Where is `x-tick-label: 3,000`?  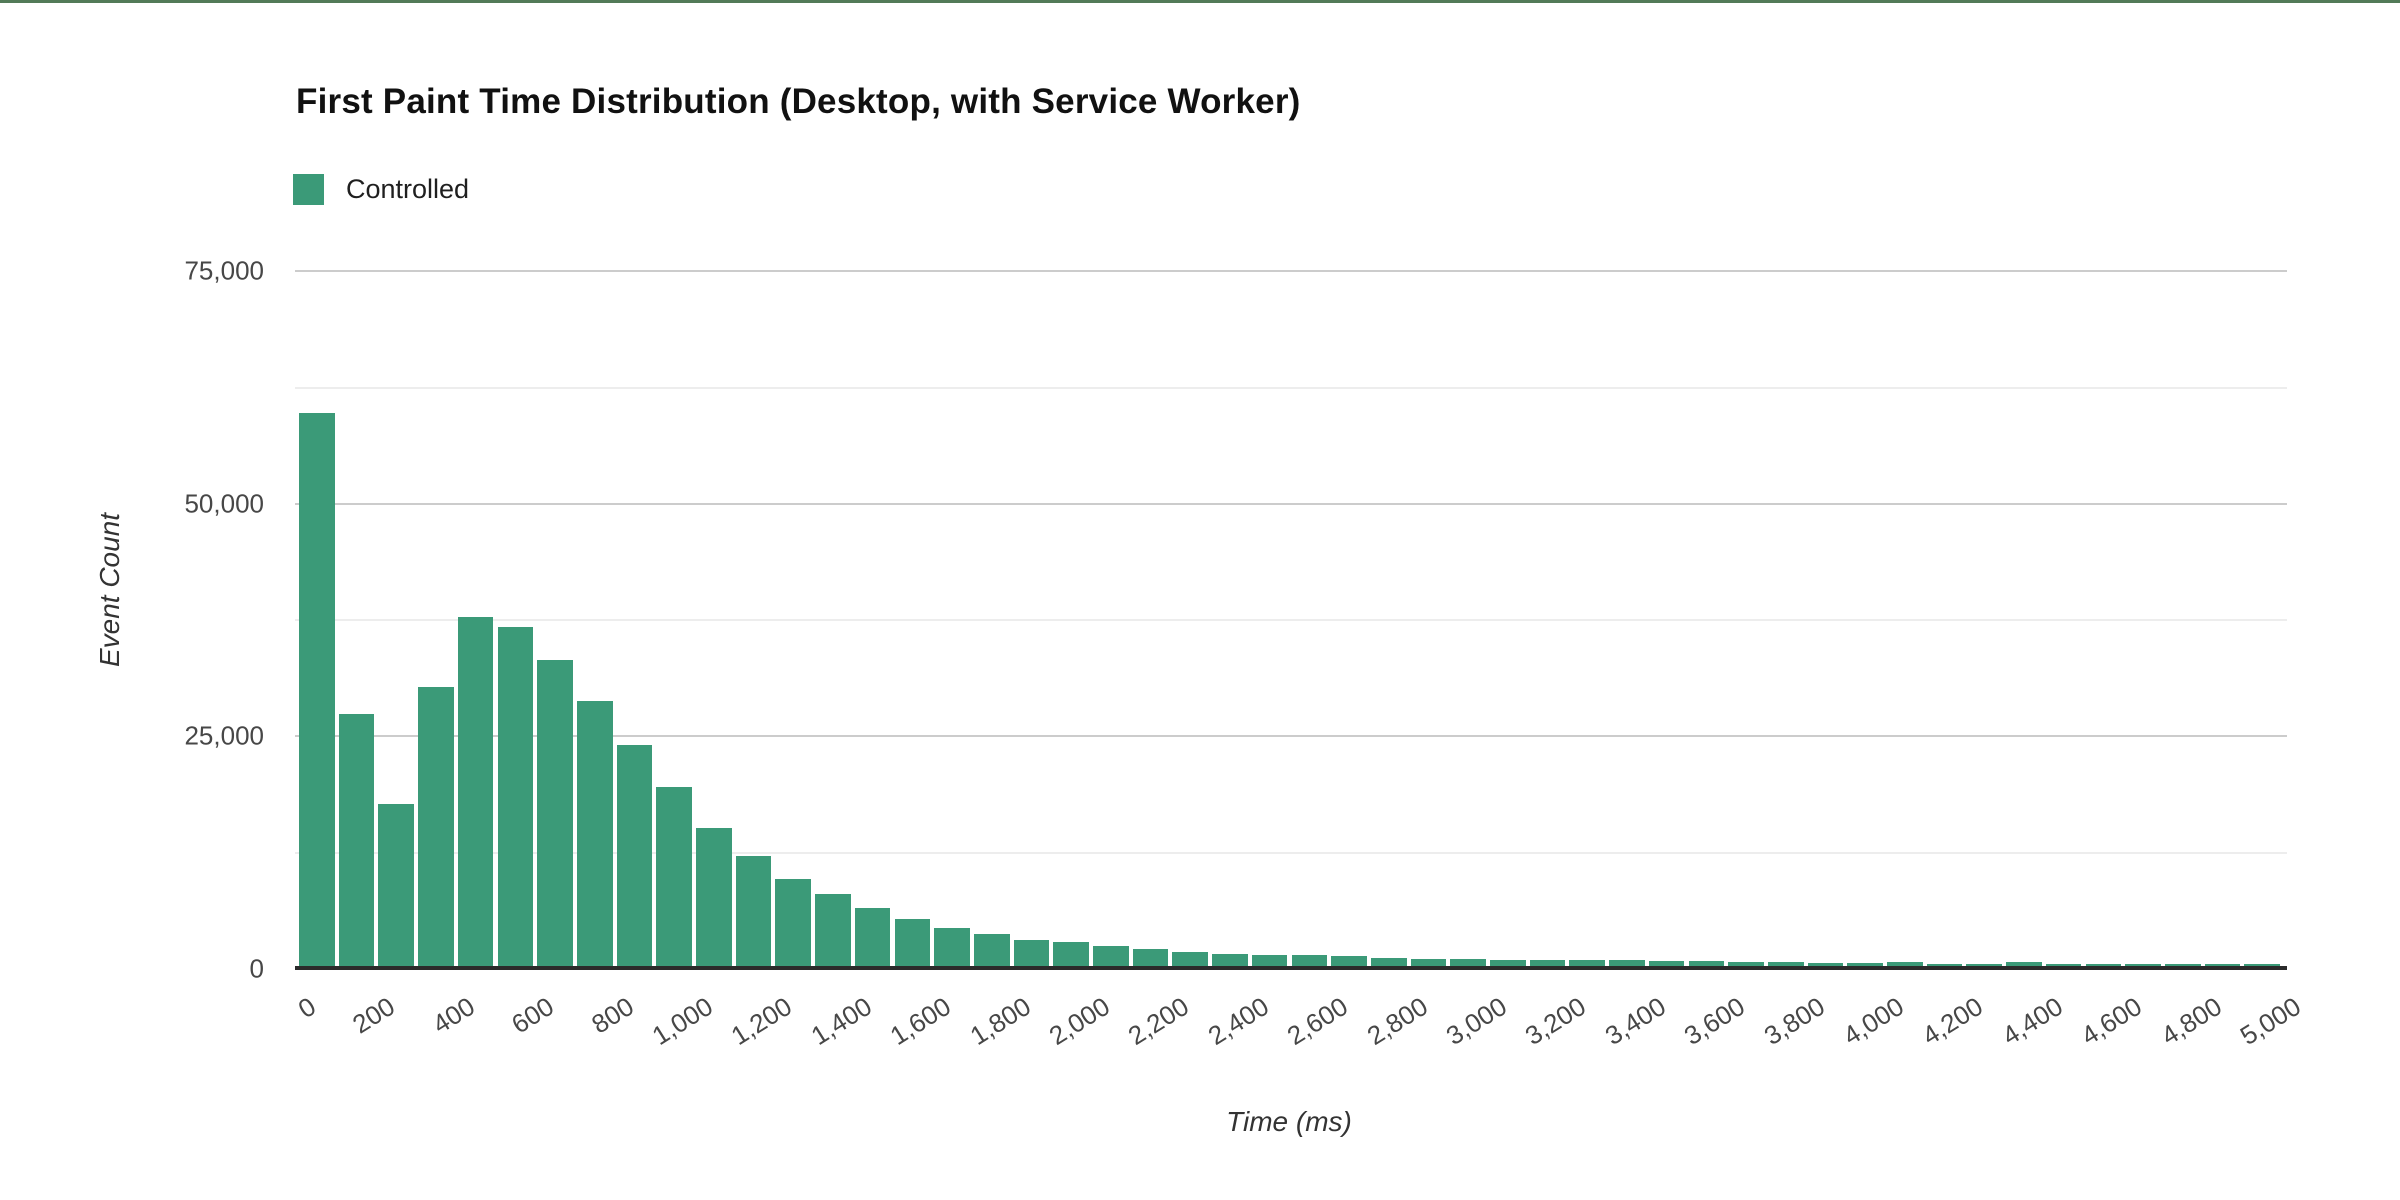
x-tick-label: 3,000 is located at coordinates (1476, 1021).